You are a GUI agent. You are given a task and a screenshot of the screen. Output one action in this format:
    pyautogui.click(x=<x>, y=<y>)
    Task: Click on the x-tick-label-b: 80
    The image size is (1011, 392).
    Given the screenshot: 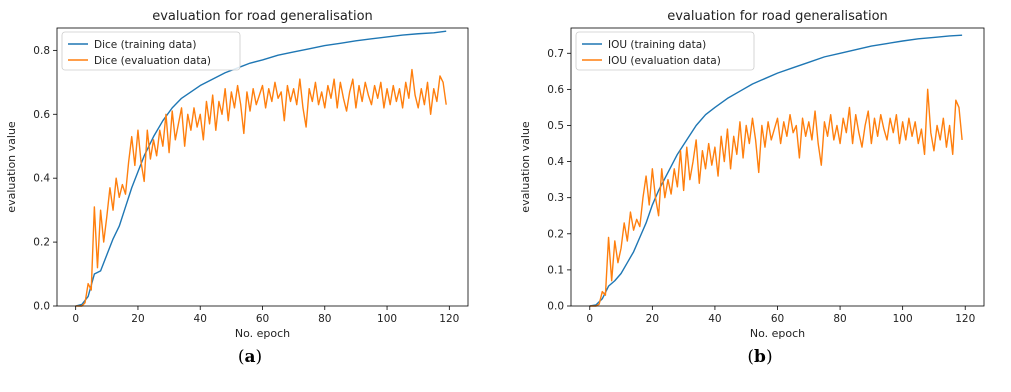 What is the action you would take?
    pyautogui.click(x=839, y=319)
    